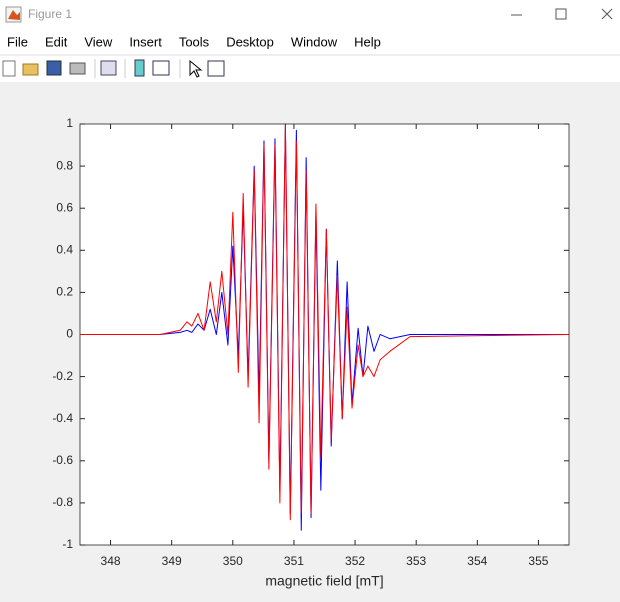  Describe the element at coordinates (98, 41) in the screenshot. I see `menu-item: View` at that location.